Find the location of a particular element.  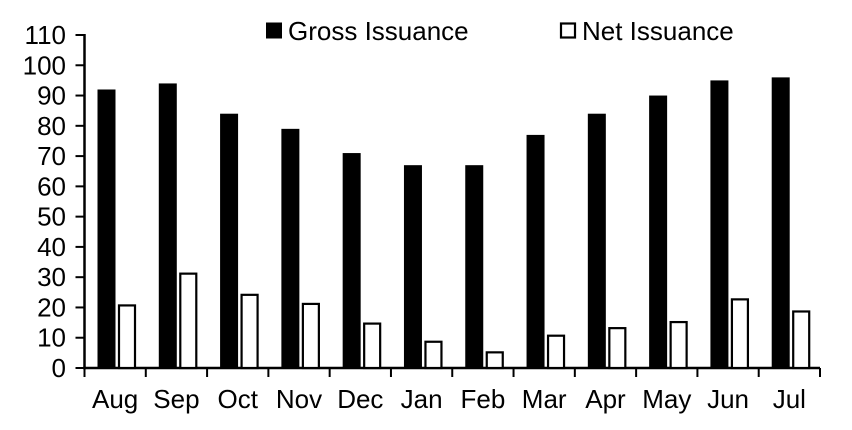

x-axis-category-label: Oct is located at coordinates (238, 399).